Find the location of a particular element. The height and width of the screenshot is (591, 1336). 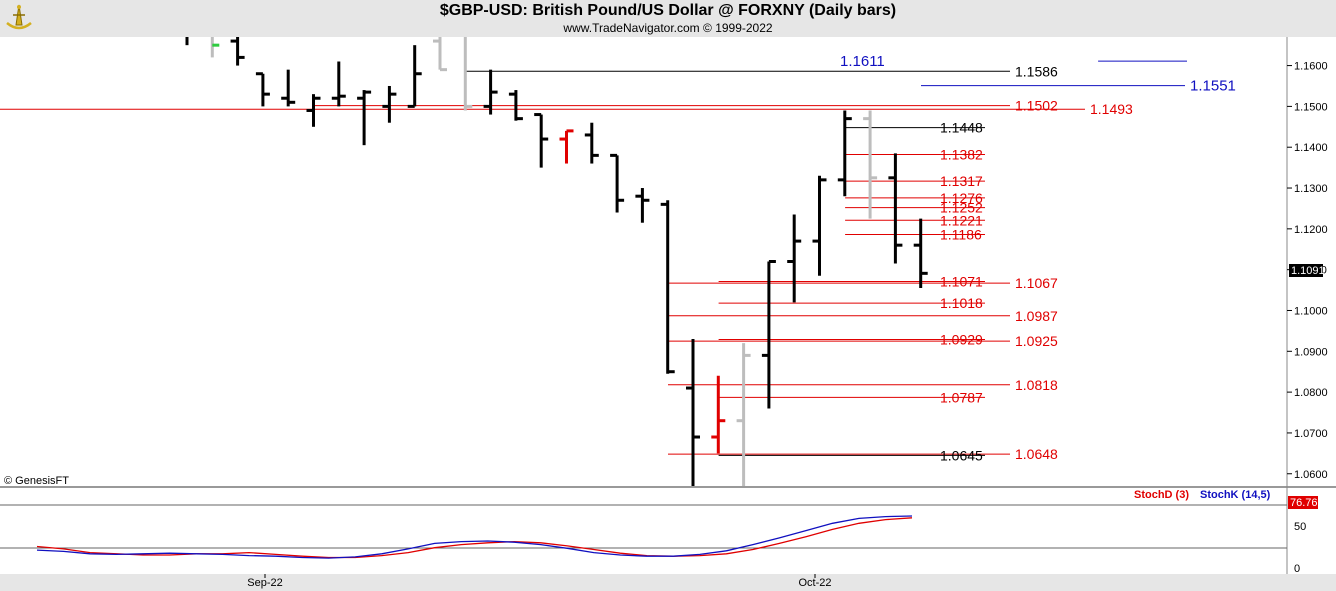

level-label: 1.1071 is located at coordinates (961, 282).